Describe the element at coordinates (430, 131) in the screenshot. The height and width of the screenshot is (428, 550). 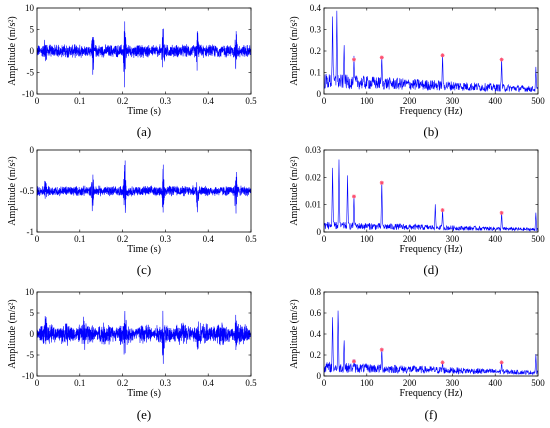
I see `panel-label: (b)` at that location.